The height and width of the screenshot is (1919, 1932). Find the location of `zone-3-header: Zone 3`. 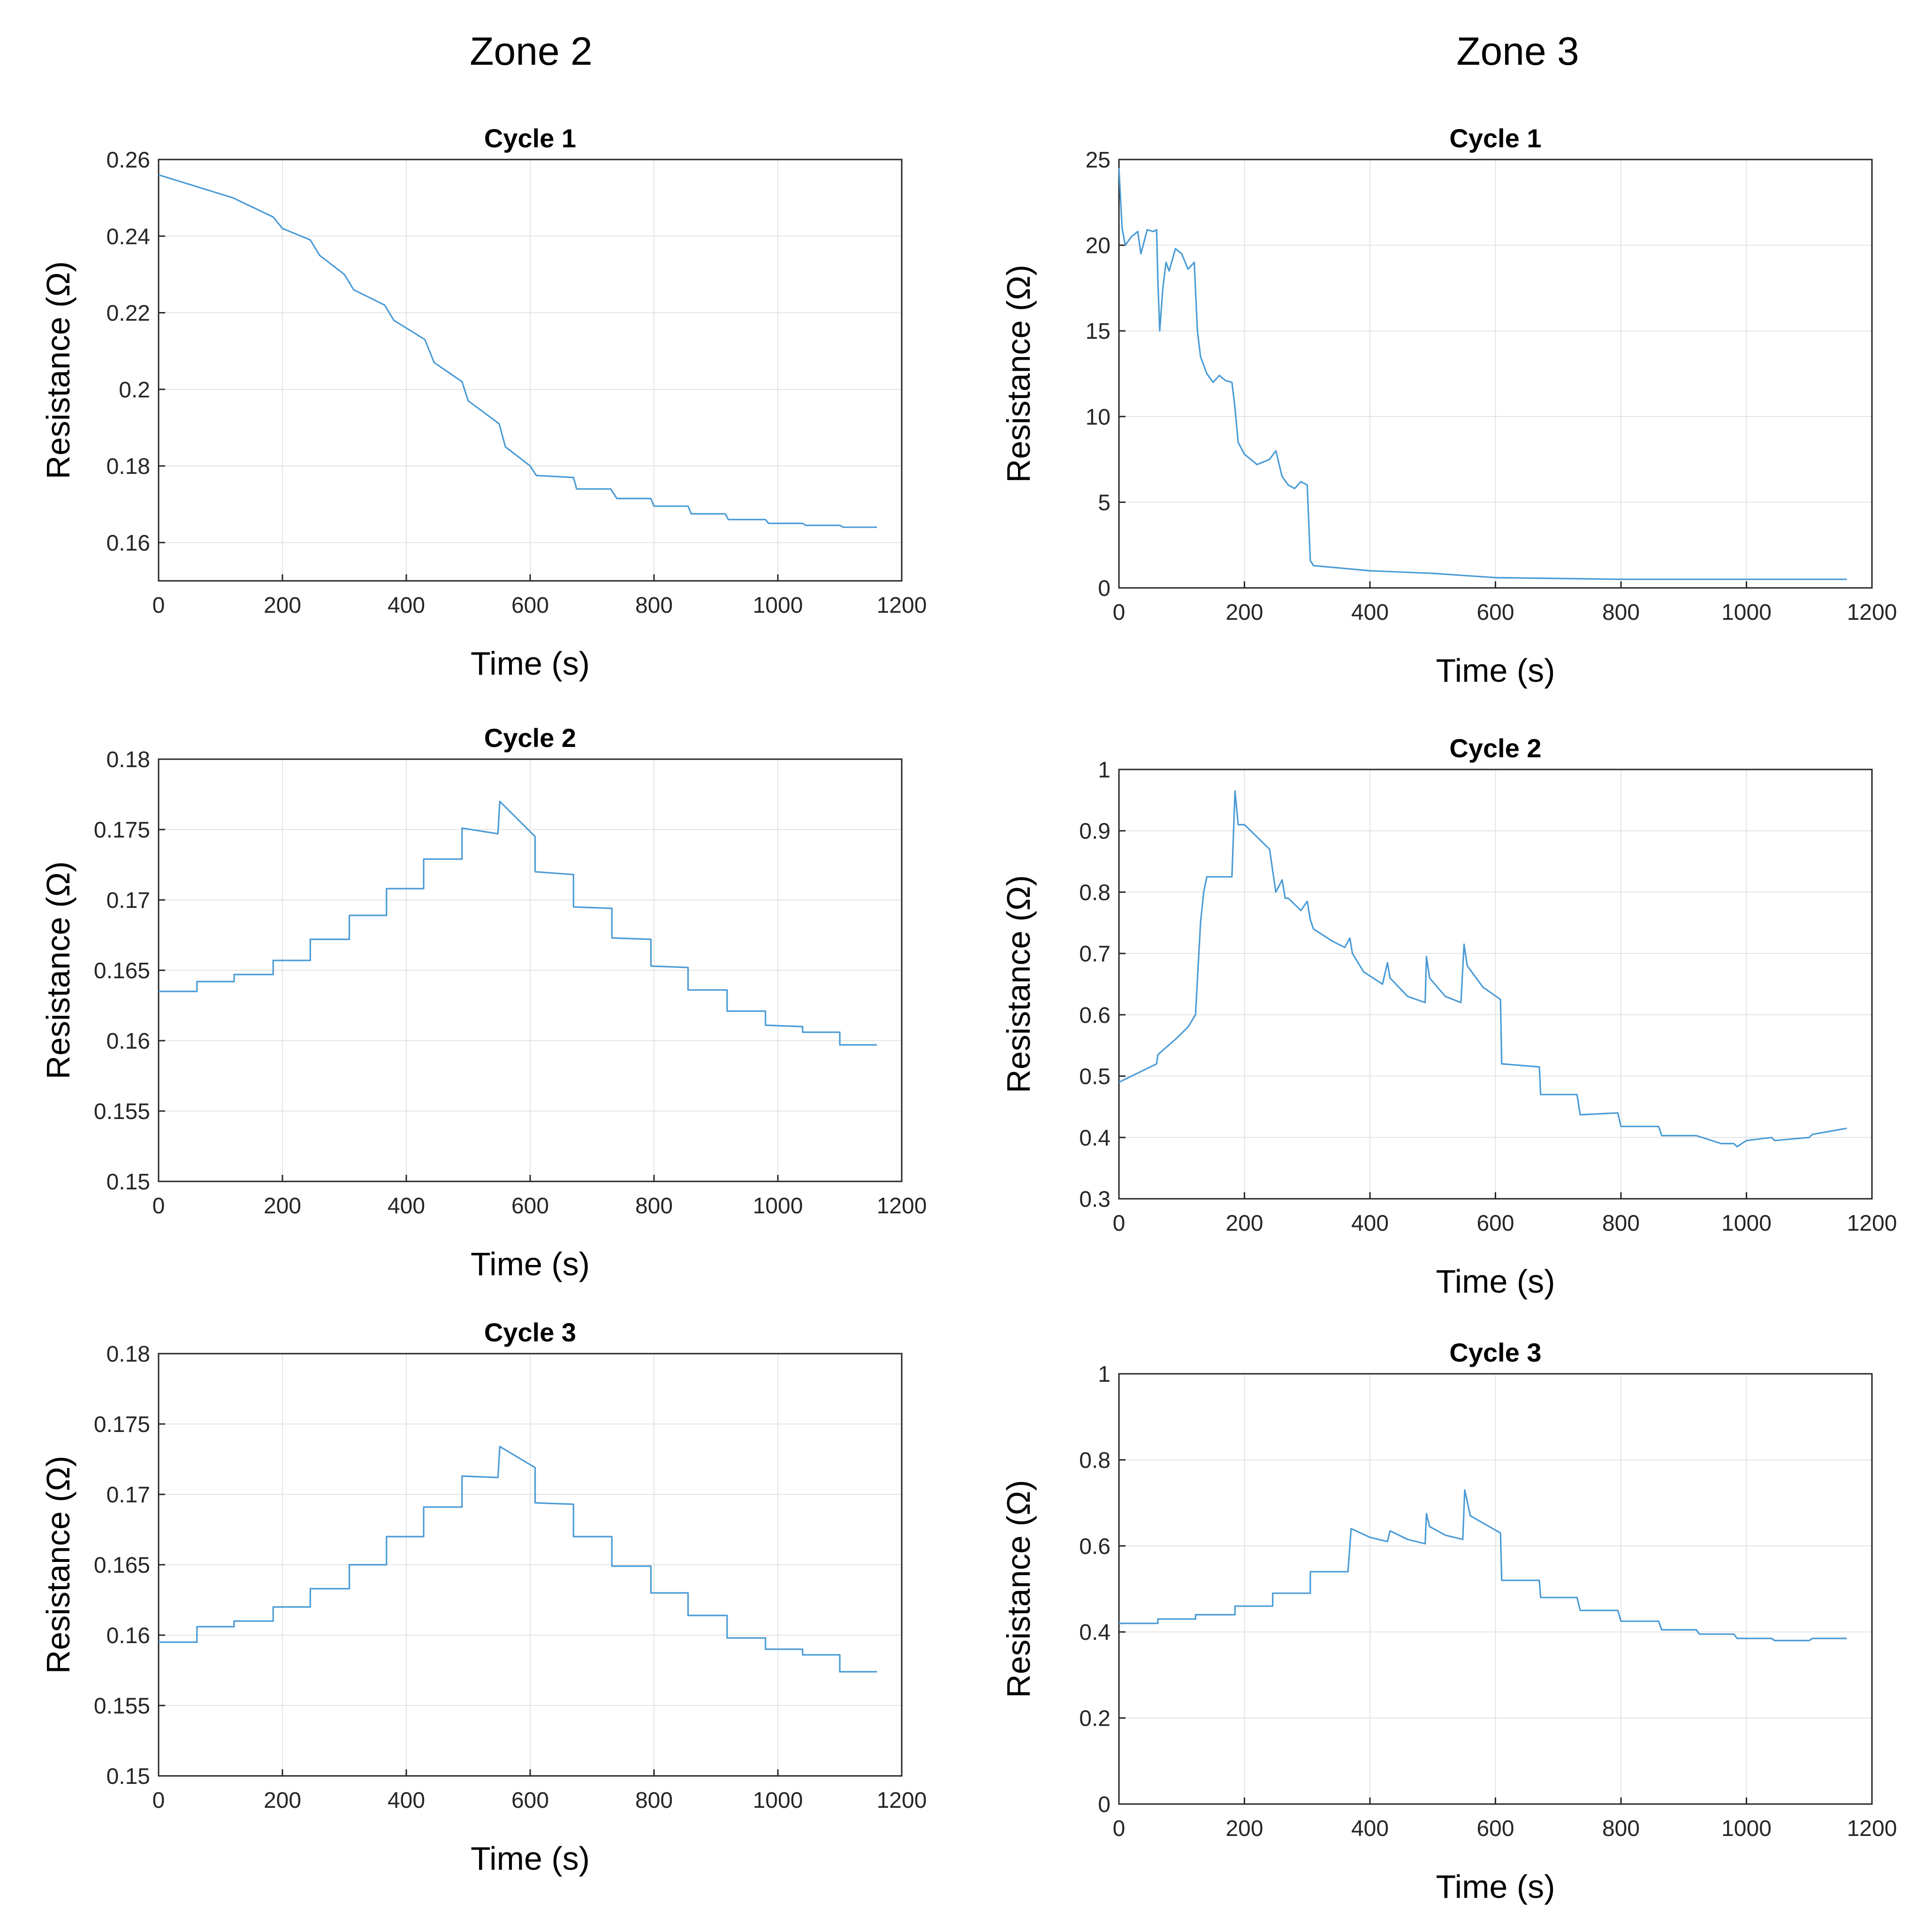

zone-3-header: Zone 3 is located at coordinates (1517, 51).